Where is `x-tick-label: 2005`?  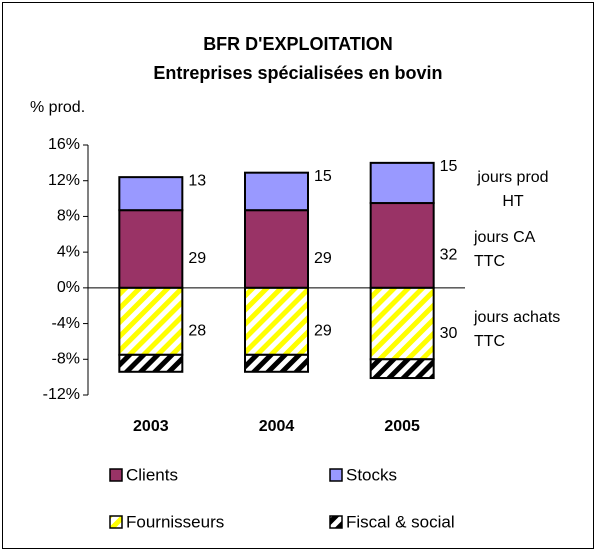
x-tick-label: 2005 is located at coordinates (402, 426).